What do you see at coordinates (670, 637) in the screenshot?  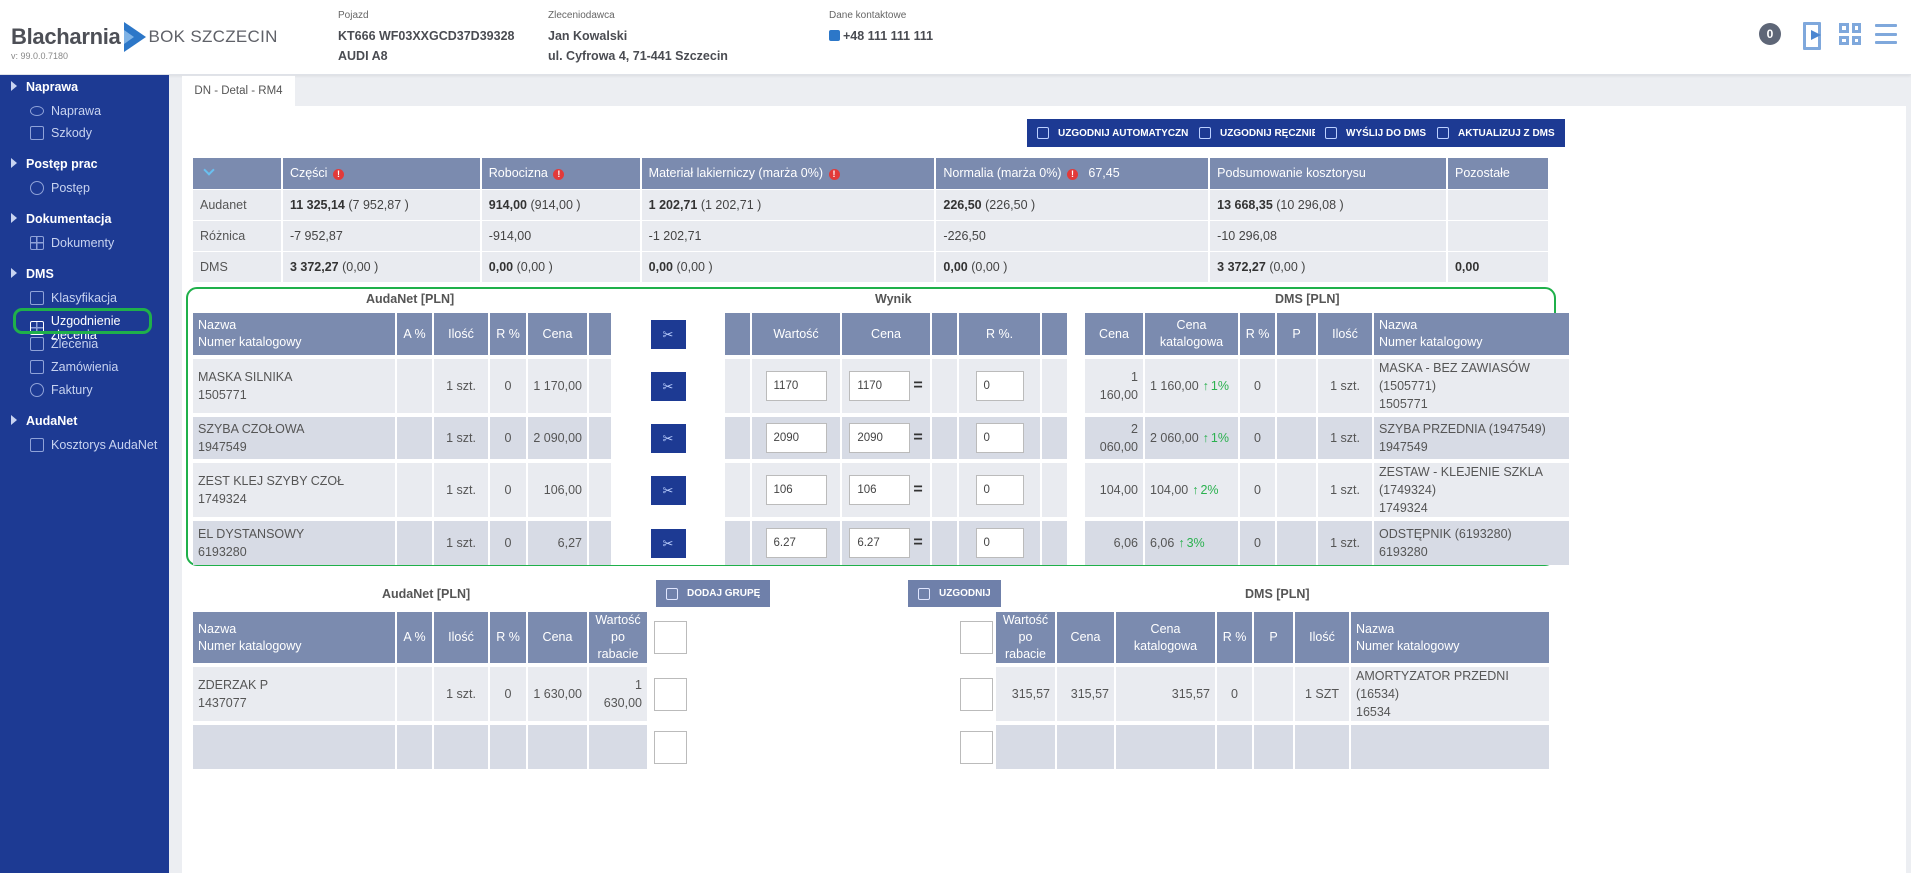 I see `select-all-audanet-checkbox` at bounding box center [670, 637].